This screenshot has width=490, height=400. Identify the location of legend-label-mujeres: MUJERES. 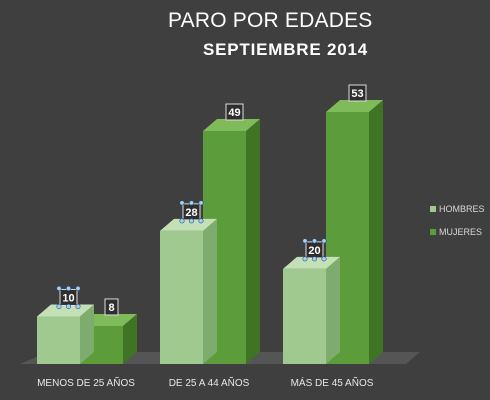
(461, 232).